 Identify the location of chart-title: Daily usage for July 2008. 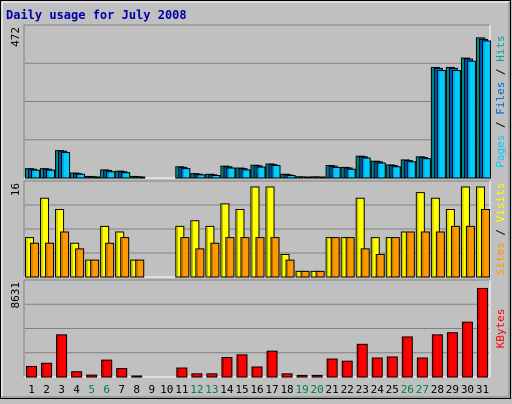
(96, 15).